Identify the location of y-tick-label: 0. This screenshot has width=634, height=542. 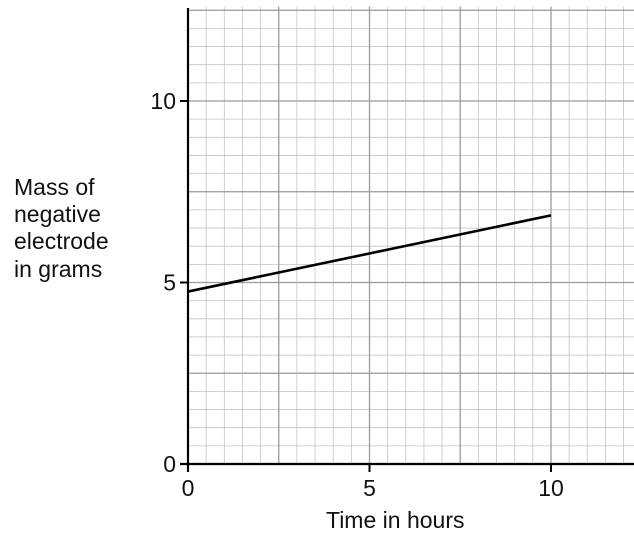
(169, 464).